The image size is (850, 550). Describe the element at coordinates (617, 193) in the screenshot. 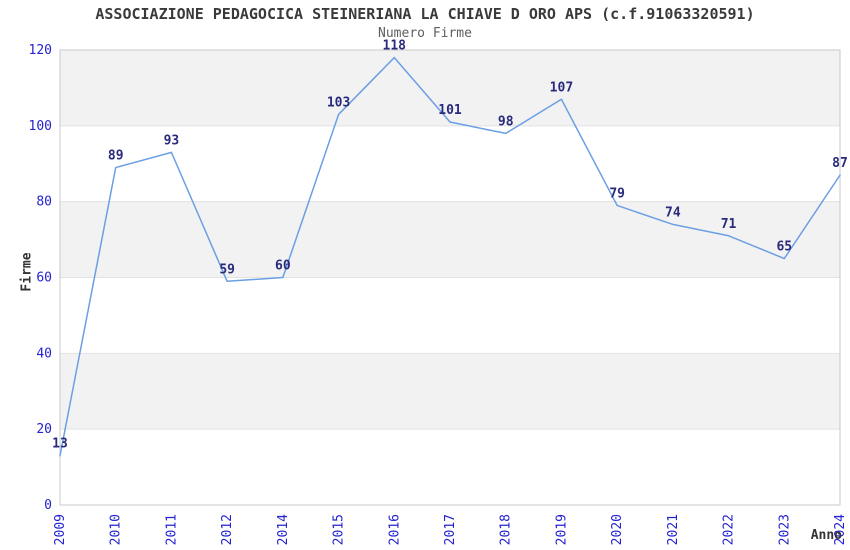

I see `data-point-label: 79` at that location.